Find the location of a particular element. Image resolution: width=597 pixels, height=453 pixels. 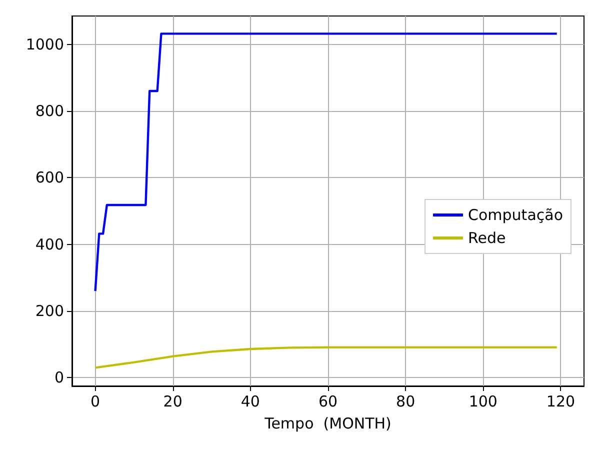

line-series is located at coordinates (326, 357).